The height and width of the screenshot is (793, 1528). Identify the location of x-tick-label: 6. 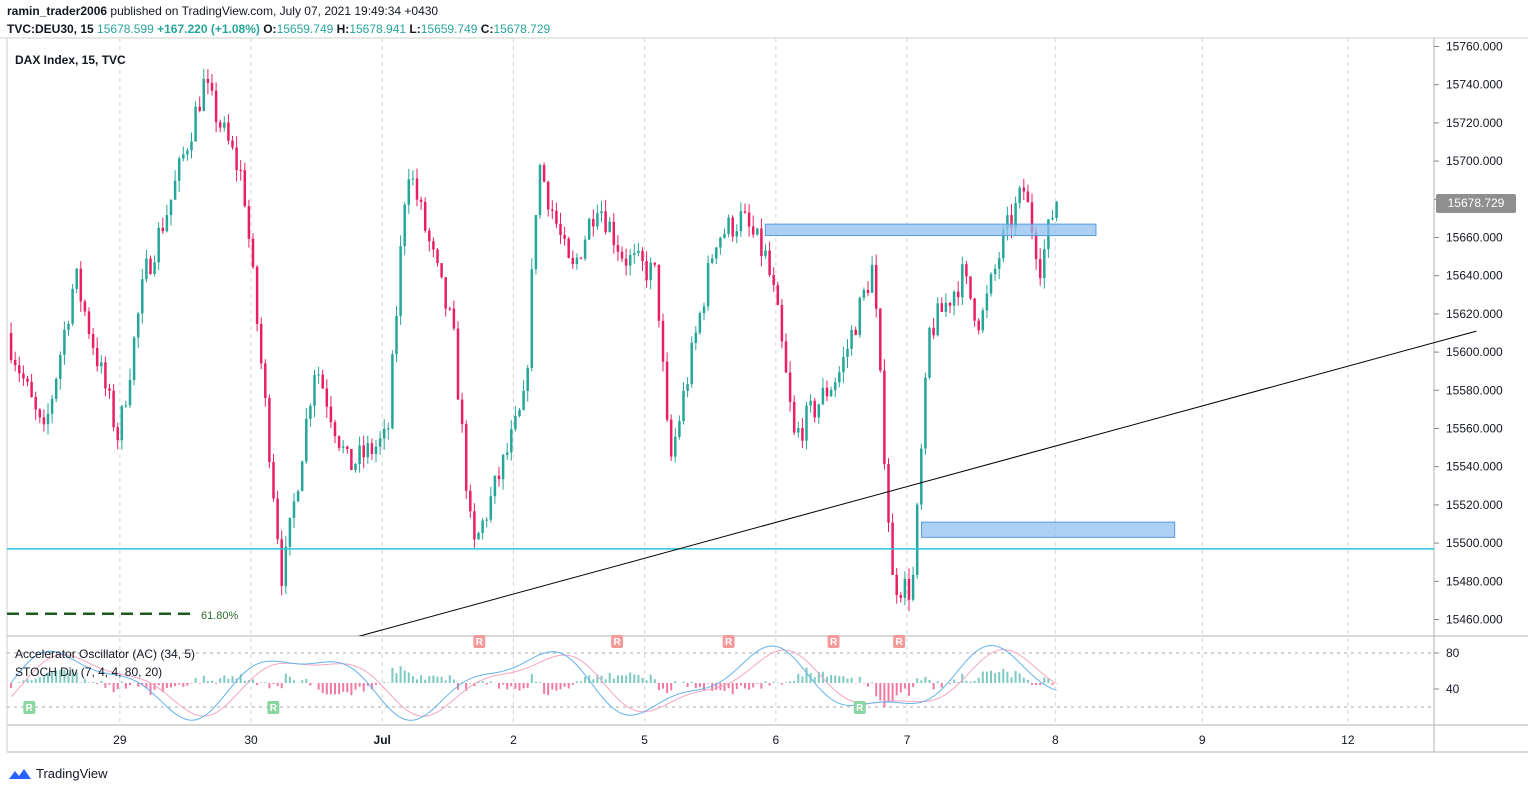
(775, 740).